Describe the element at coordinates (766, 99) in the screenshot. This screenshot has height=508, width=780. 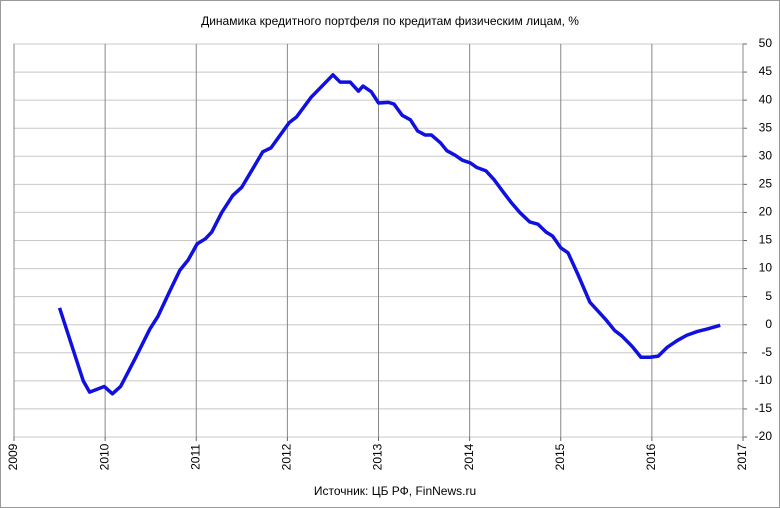
I see `y-tick-label: 40` at that location.